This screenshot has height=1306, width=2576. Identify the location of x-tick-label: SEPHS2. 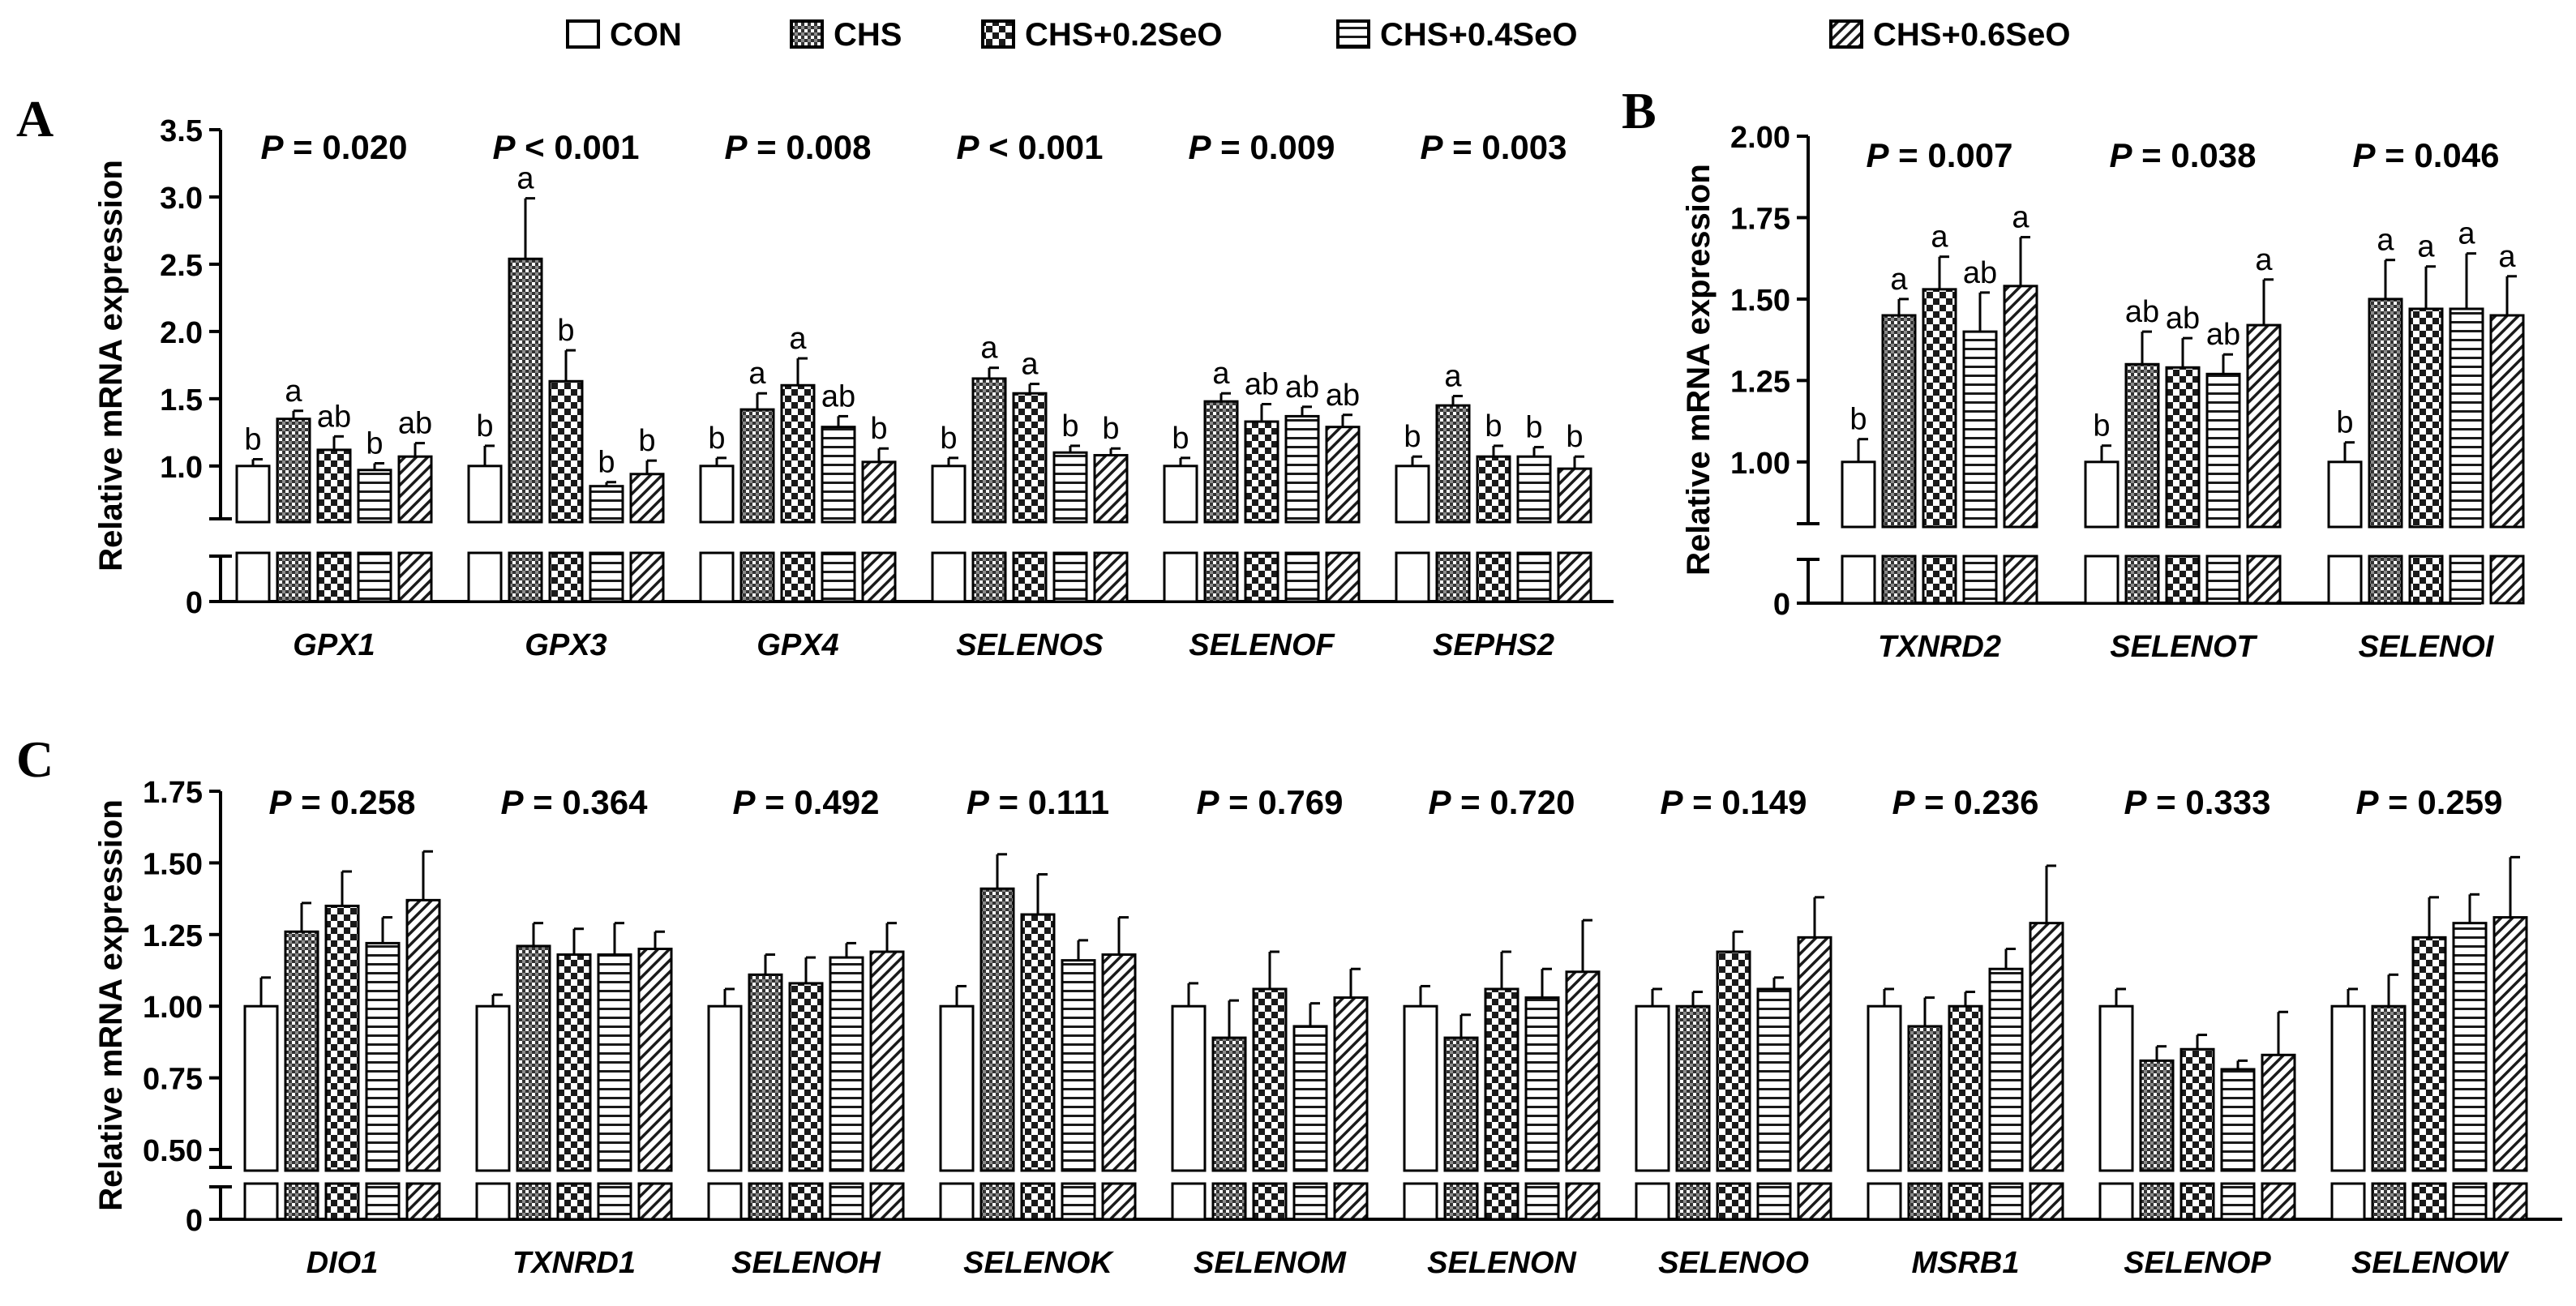
(1493, 645).